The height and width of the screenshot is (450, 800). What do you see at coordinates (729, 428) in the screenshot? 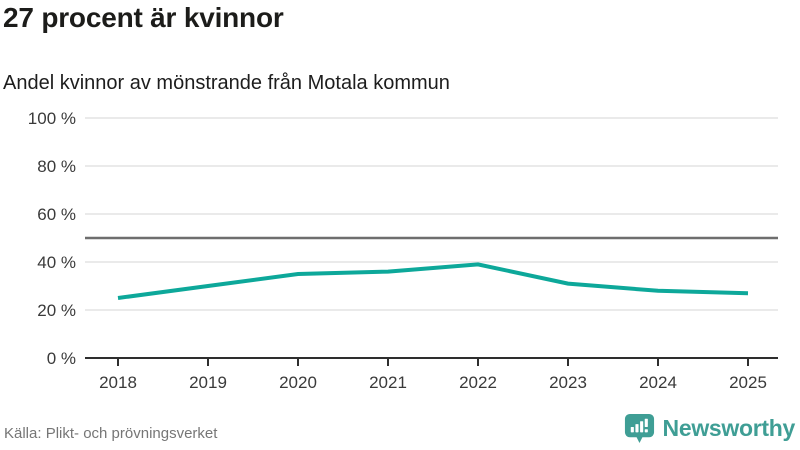
I see `newsworthy-logo-text: Newsworthy` at bounding box center [729, 428].